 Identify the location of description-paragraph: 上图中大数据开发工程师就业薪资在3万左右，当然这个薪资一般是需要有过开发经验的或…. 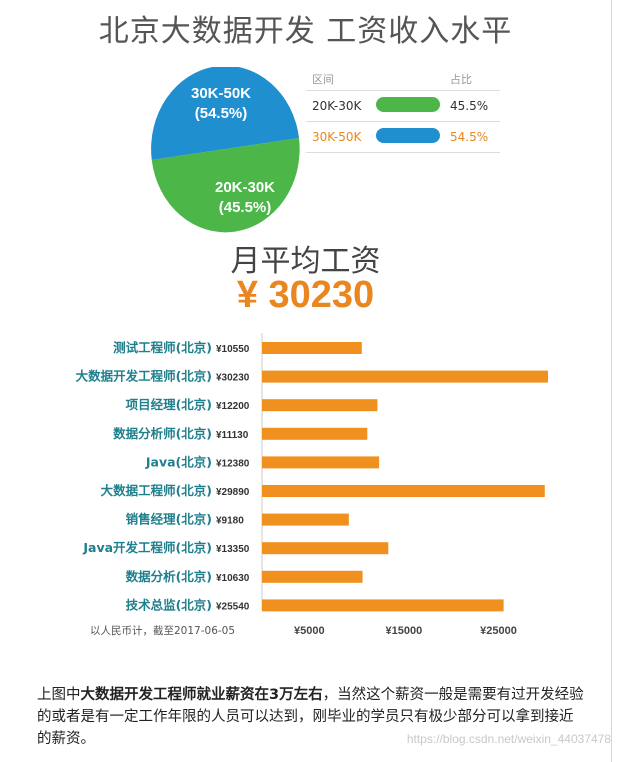
(312, 717).